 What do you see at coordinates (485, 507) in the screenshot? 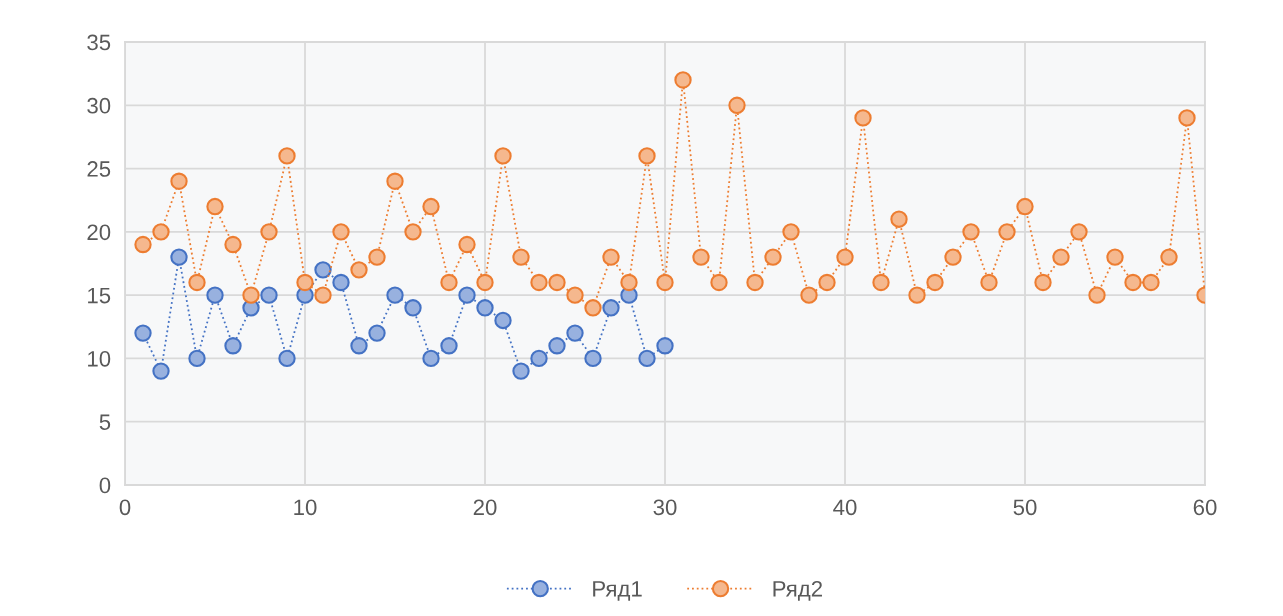
I see `x-tick-label: 20` at bounding box center [485, 507].